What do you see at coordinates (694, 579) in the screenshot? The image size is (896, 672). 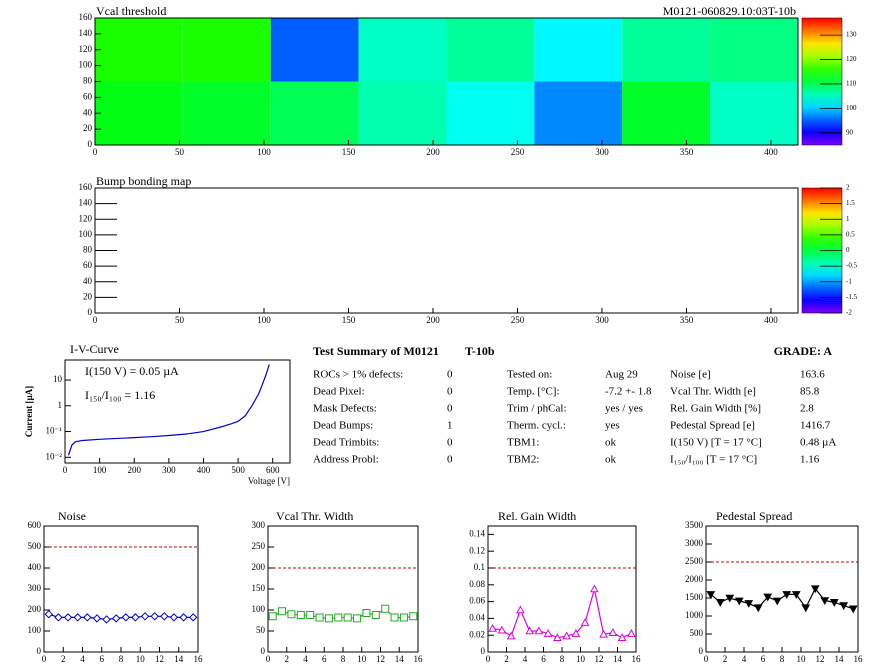 I see `y-tick-label: 2000` at bounding box center [694, 579].